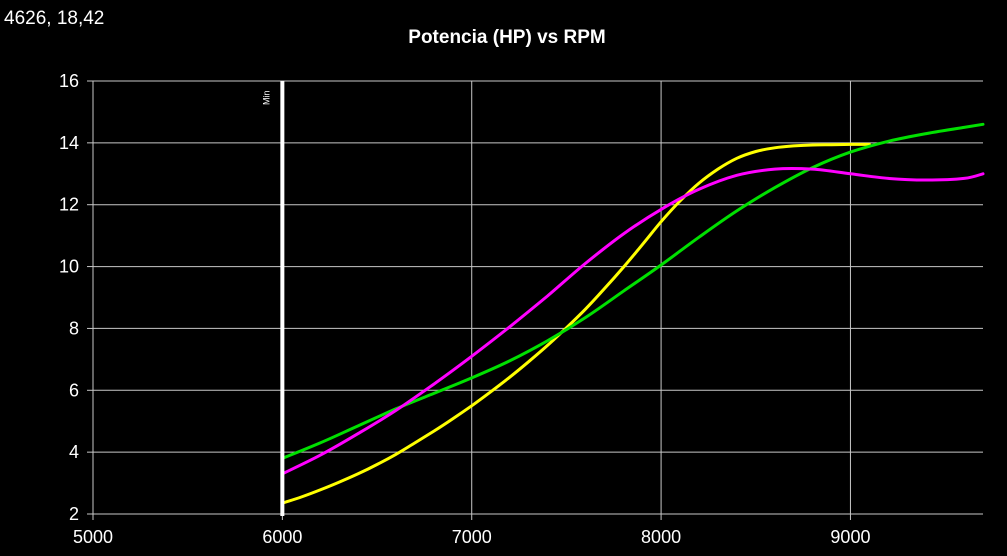 The height and width of the screenshot is (556, 1007). What do you see at coordinates (506, 37) in the screenshot?
I see `chart-title: Potencia (HP) vs RPM` at bounding box center [506, 37].